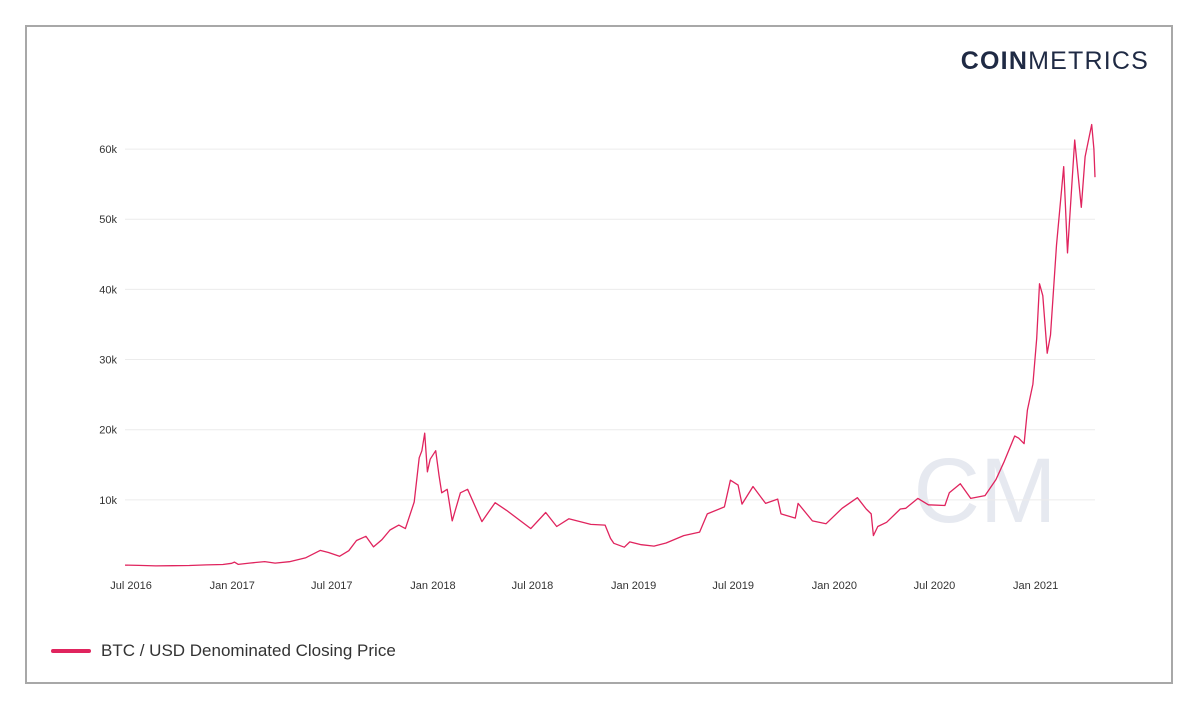 The image size is (1200, 710). I want to click on x-tick-label: Jan 2021, so click(1035, 586).